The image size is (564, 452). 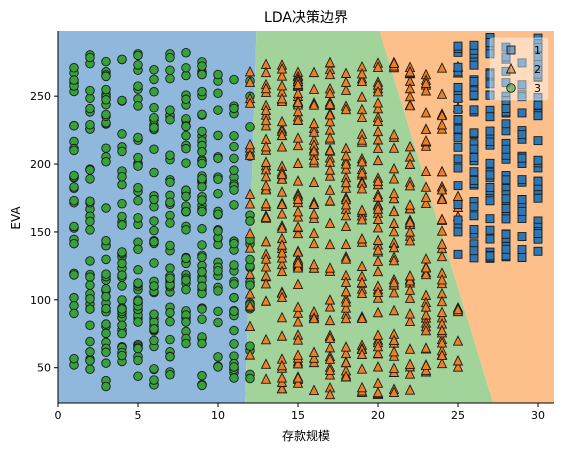 What do you see at coordinates (537, 69) in the screenshot?
I see `legend-label-2: 2` at bounding box center [537, 69].